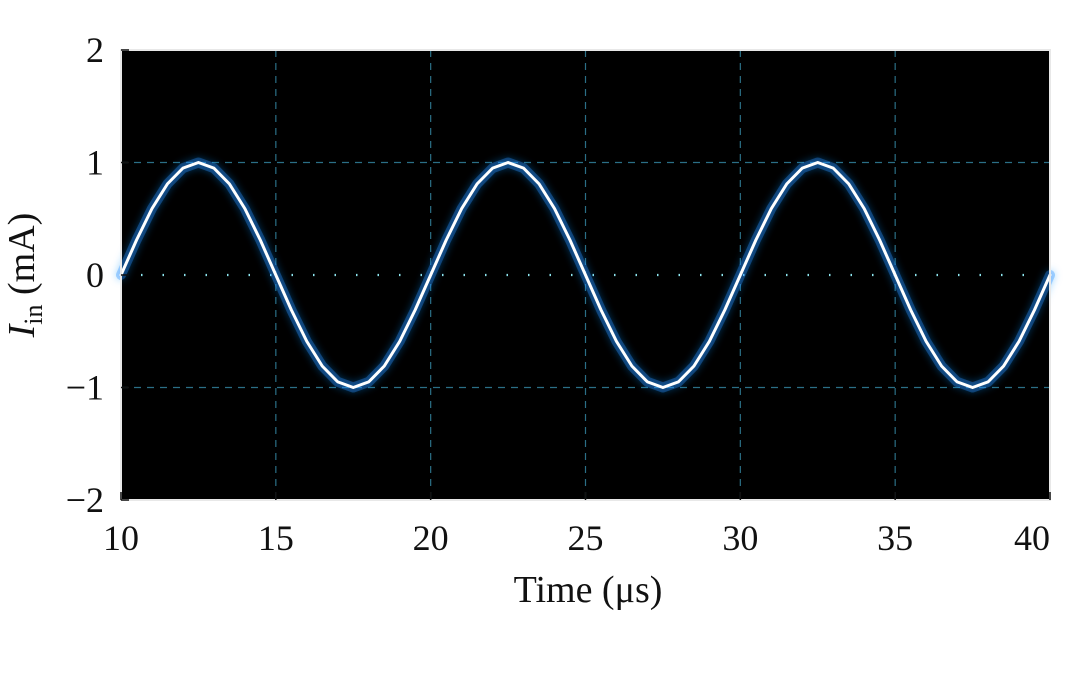 This screenshot has height=681, width=1066. I want to click on y-tick-label: −2, so click(85, 500).